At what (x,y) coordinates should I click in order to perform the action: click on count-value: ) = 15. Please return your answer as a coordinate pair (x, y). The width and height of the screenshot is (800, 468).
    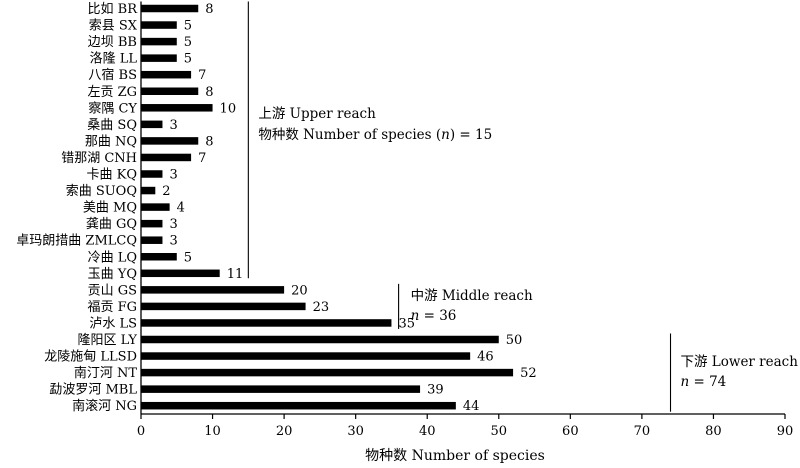
    Looking at the image, I should click on (471, 135).